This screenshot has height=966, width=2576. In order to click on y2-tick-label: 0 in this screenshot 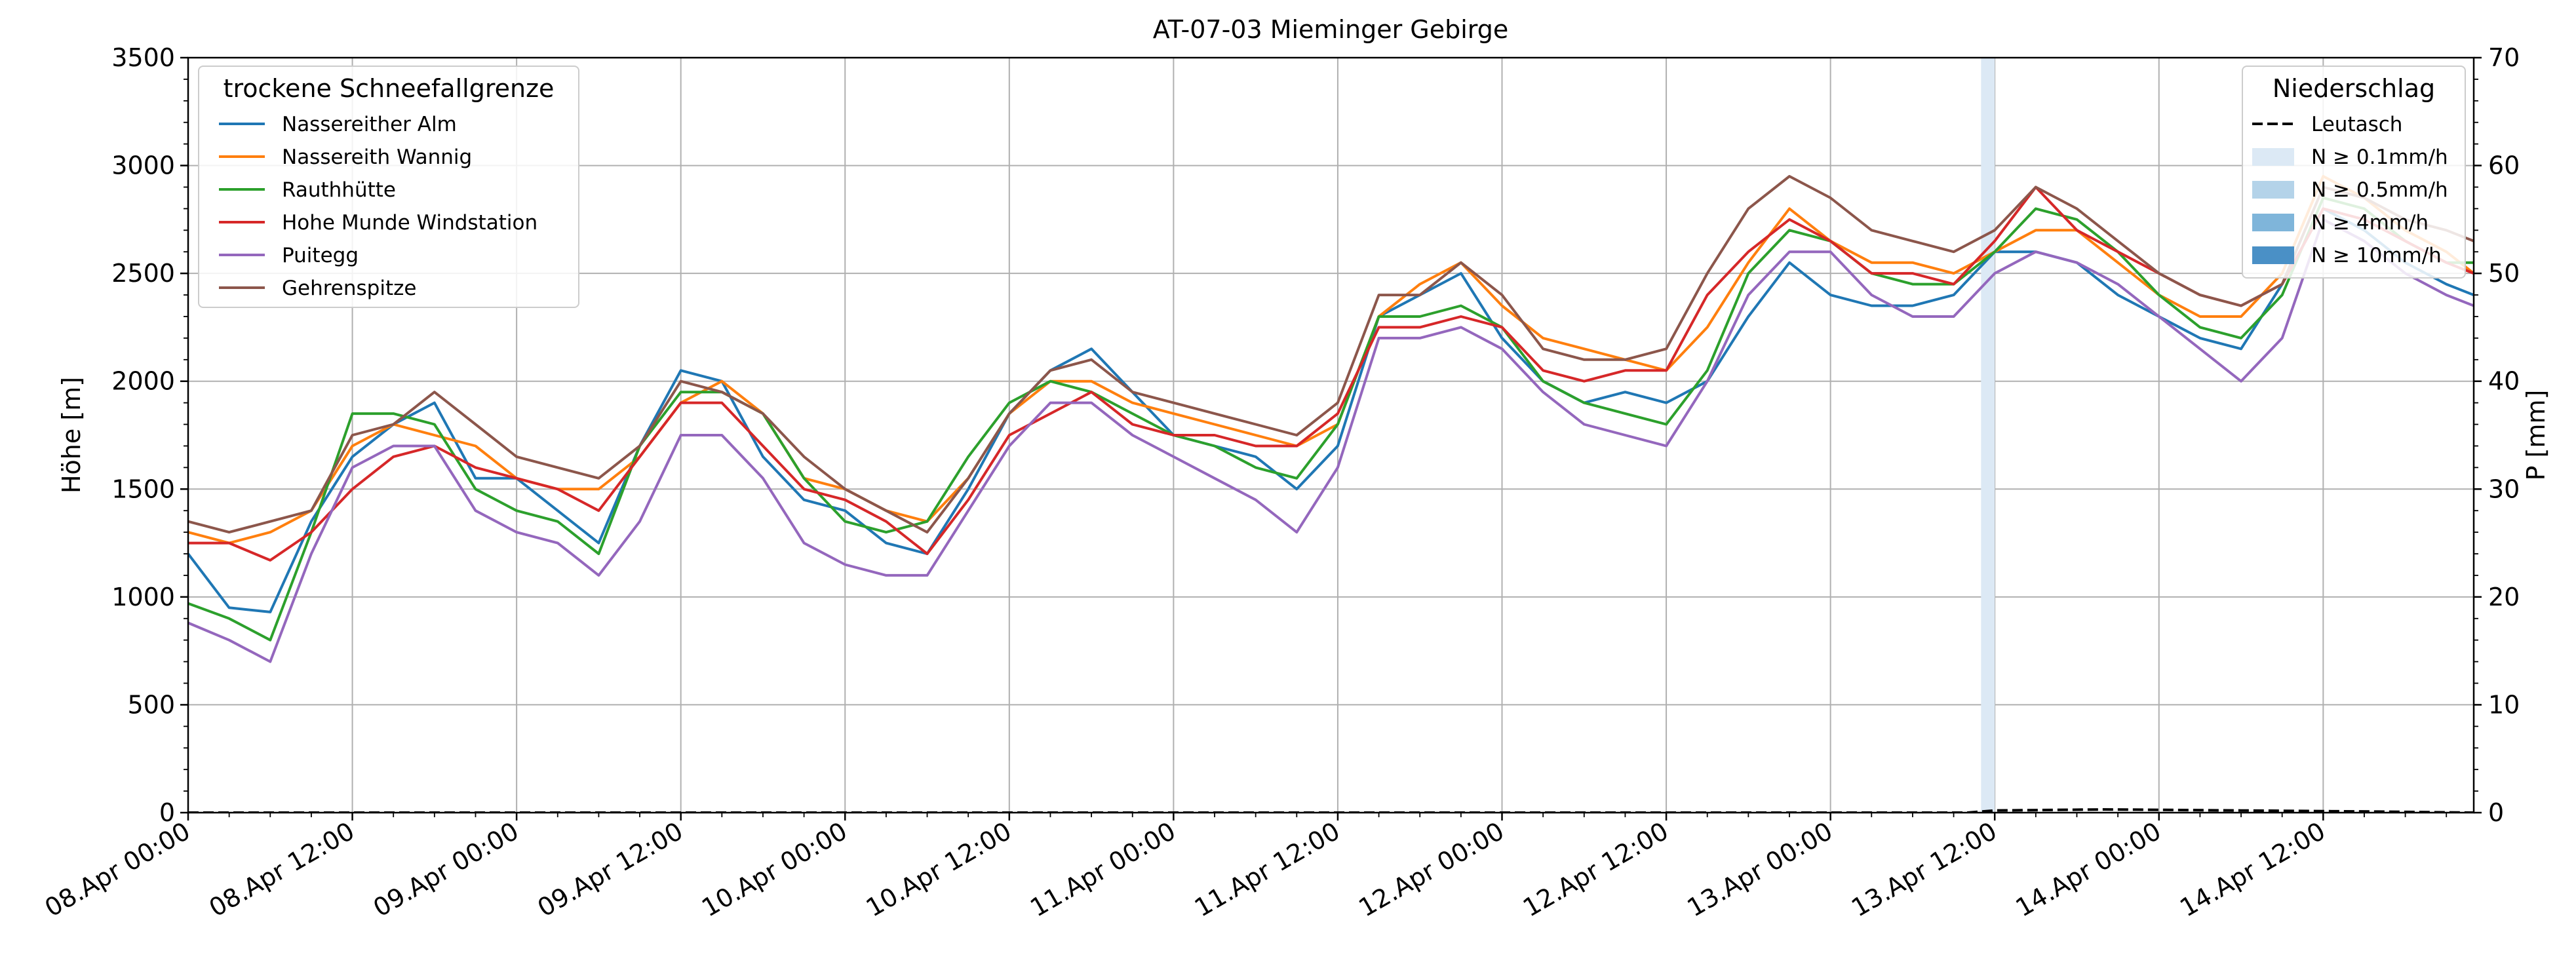, I will do `click(2496, 813)`.